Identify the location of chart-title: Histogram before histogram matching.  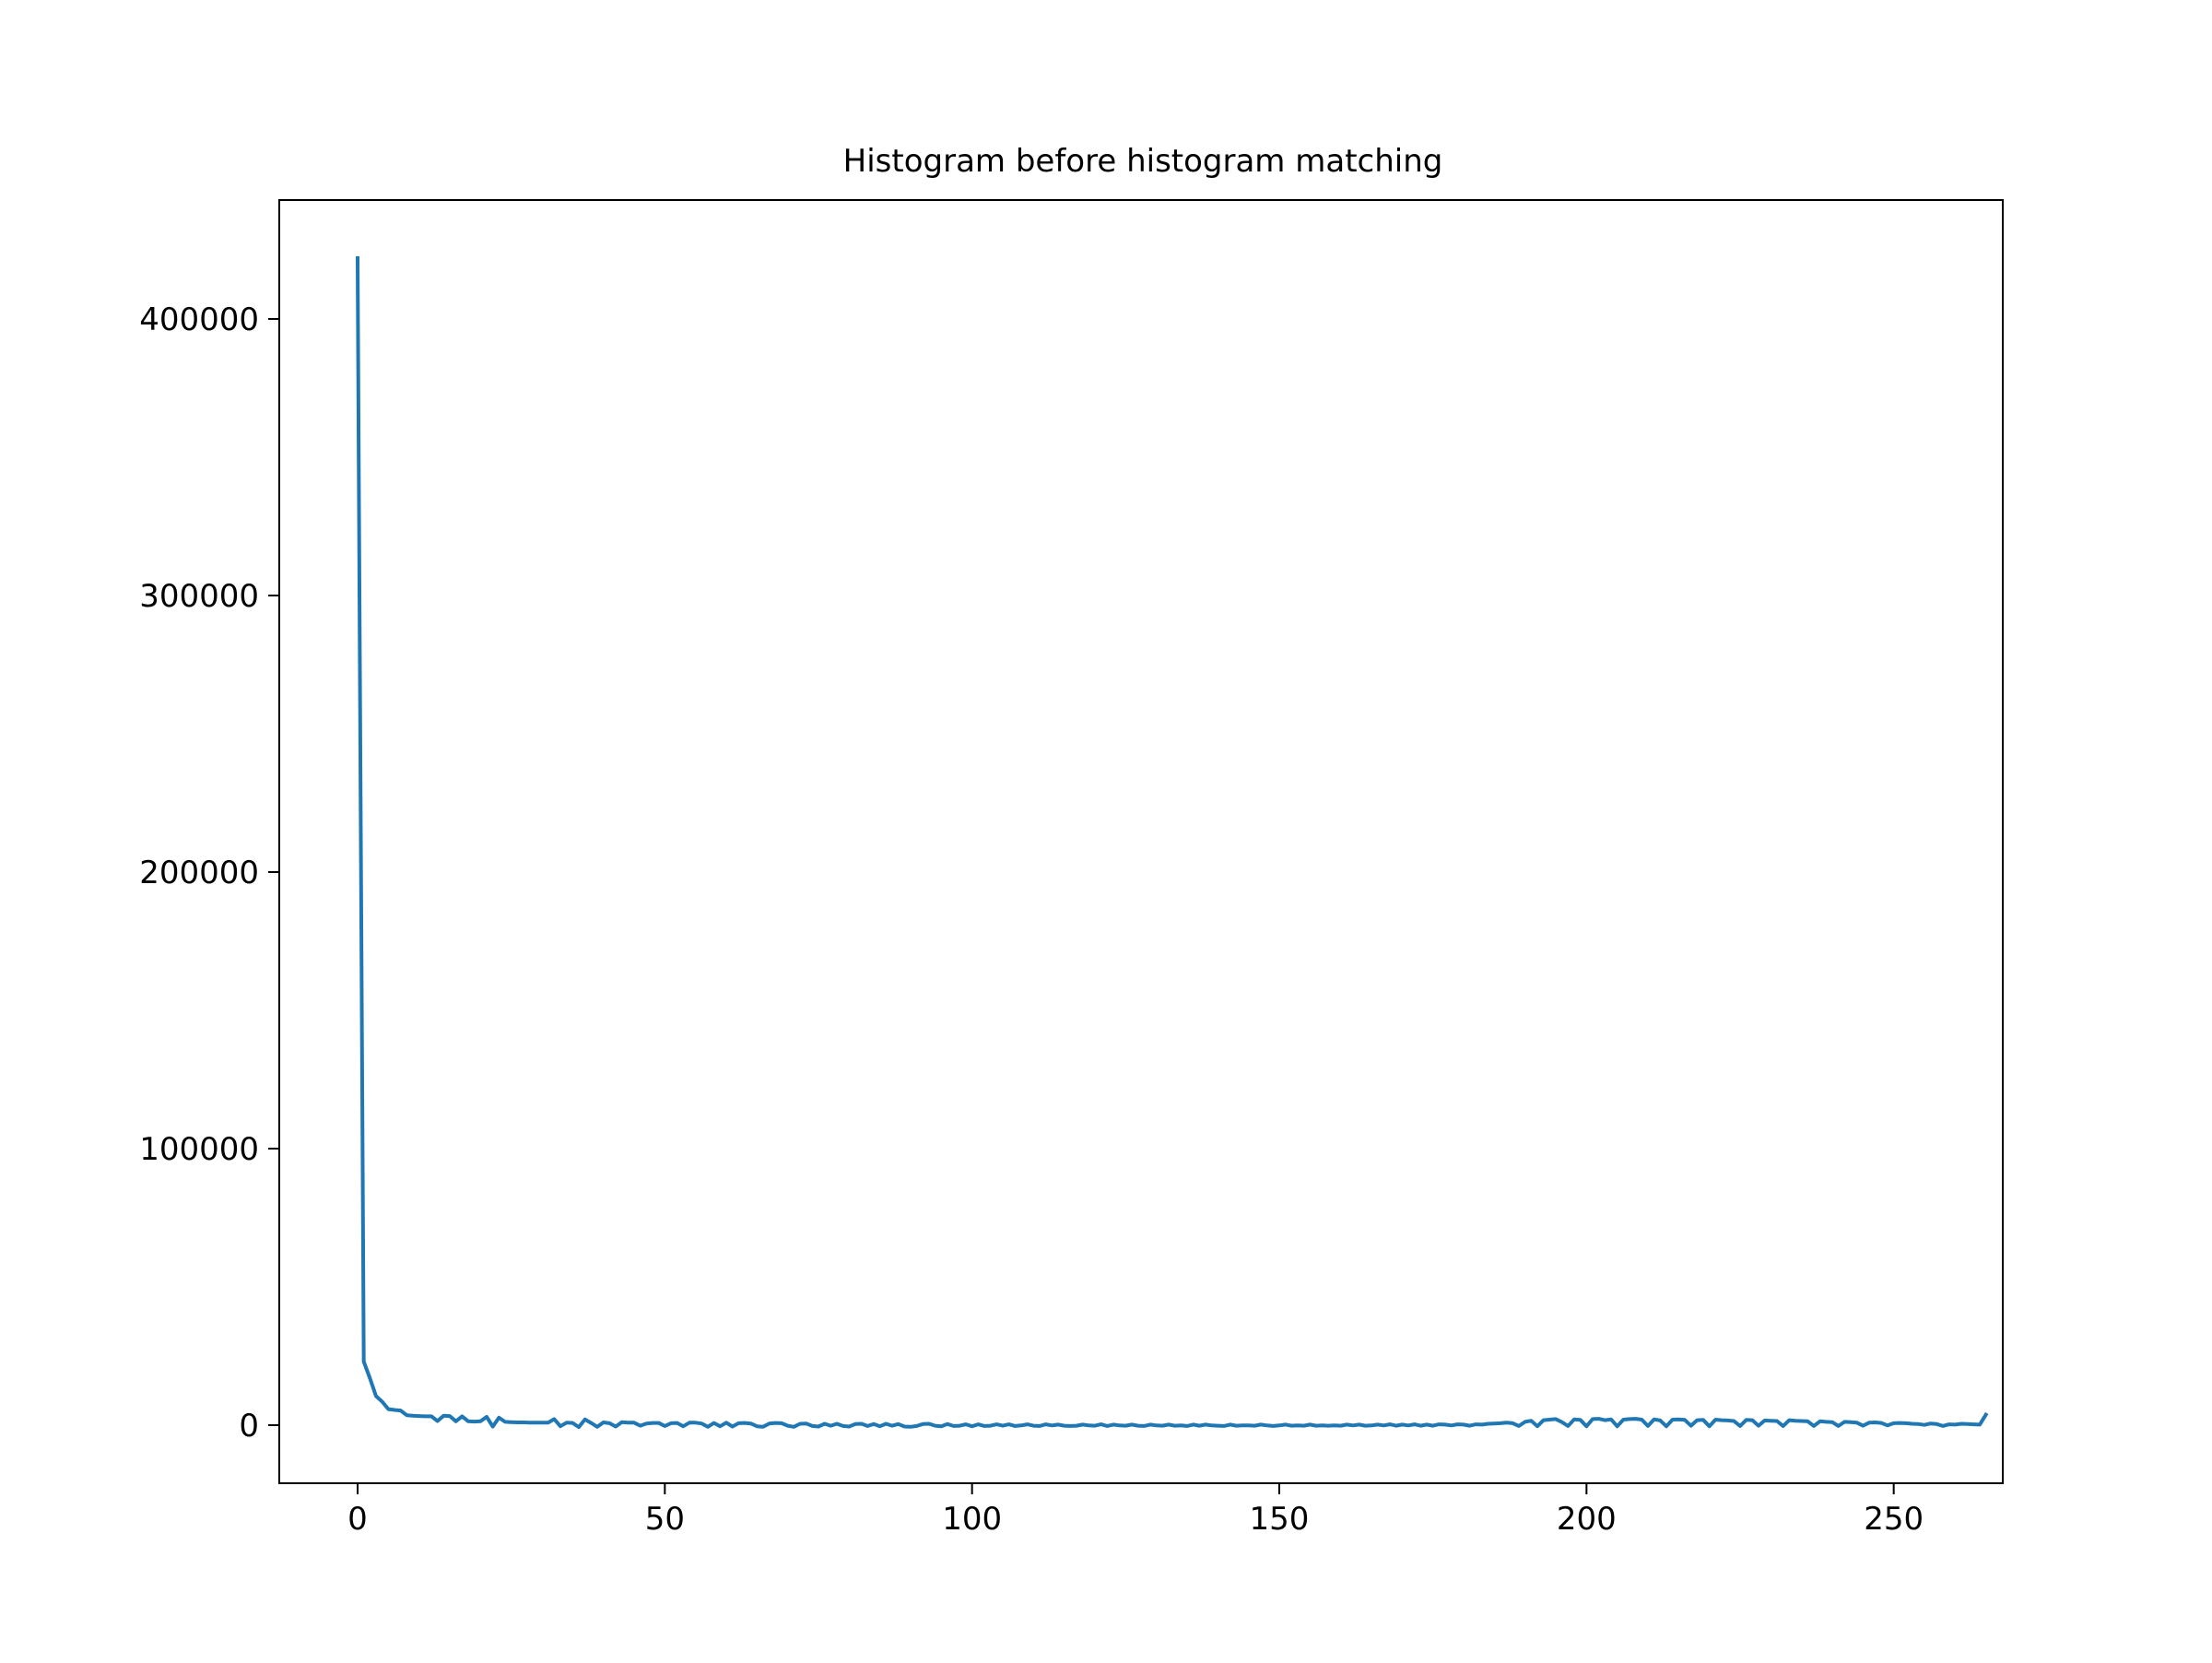
(1143, 161).